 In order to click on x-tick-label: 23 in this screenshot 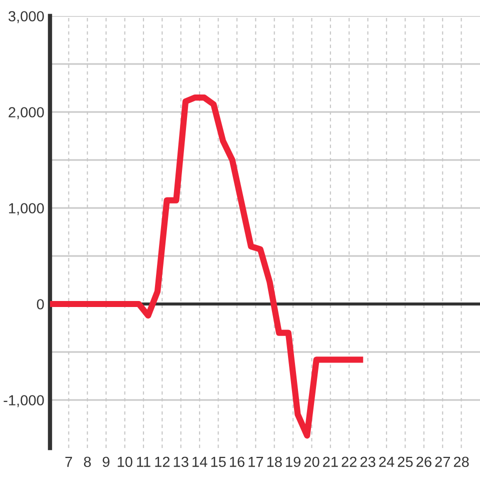, I will do `click(368, 462)`.